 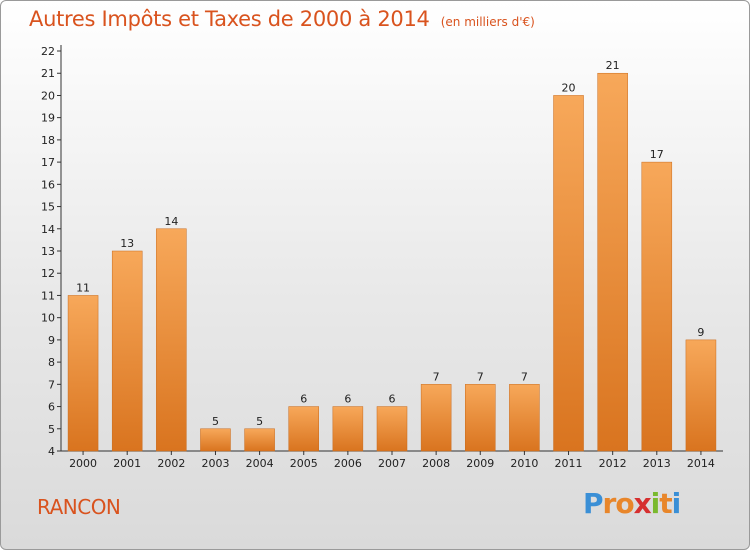 I want to click on bar-2012, so click(x=612, y=262).